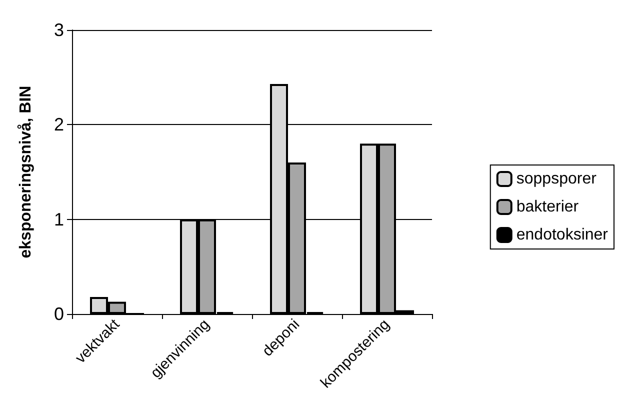  Describe the element at coordinates (59, 219) in the screenshot. I see `y-tick-label: 1` at that location.